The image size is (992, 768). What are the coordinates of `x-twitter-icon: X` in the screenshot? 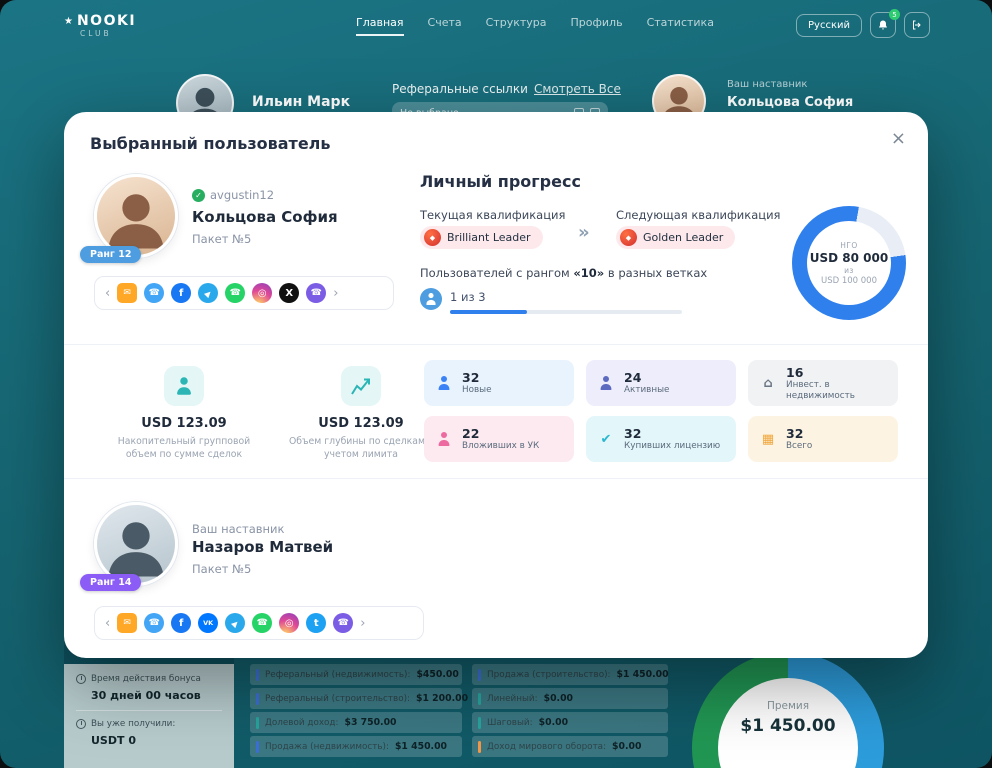 It's located at (289, 293).